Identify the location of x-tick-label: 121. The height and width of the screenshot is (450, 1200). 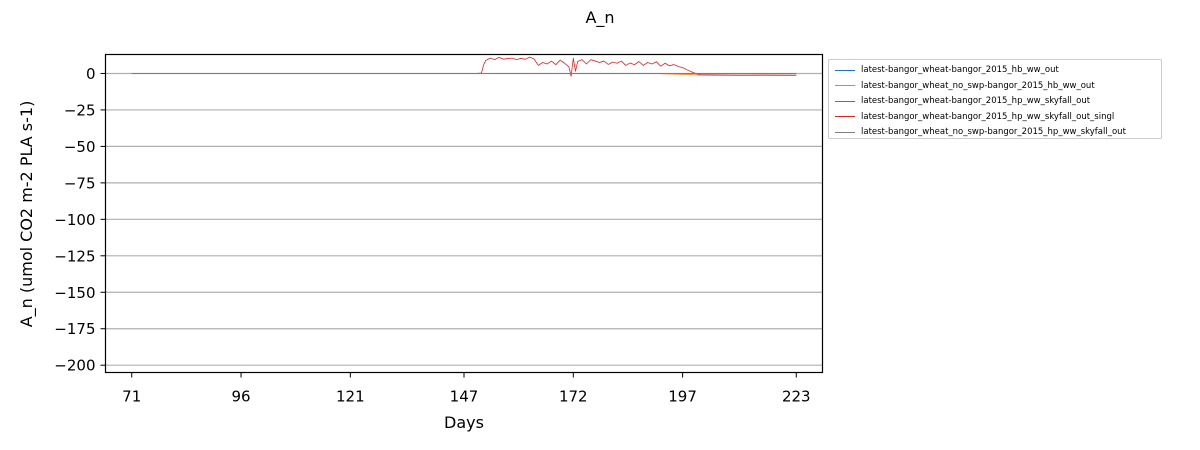
(350, 397).